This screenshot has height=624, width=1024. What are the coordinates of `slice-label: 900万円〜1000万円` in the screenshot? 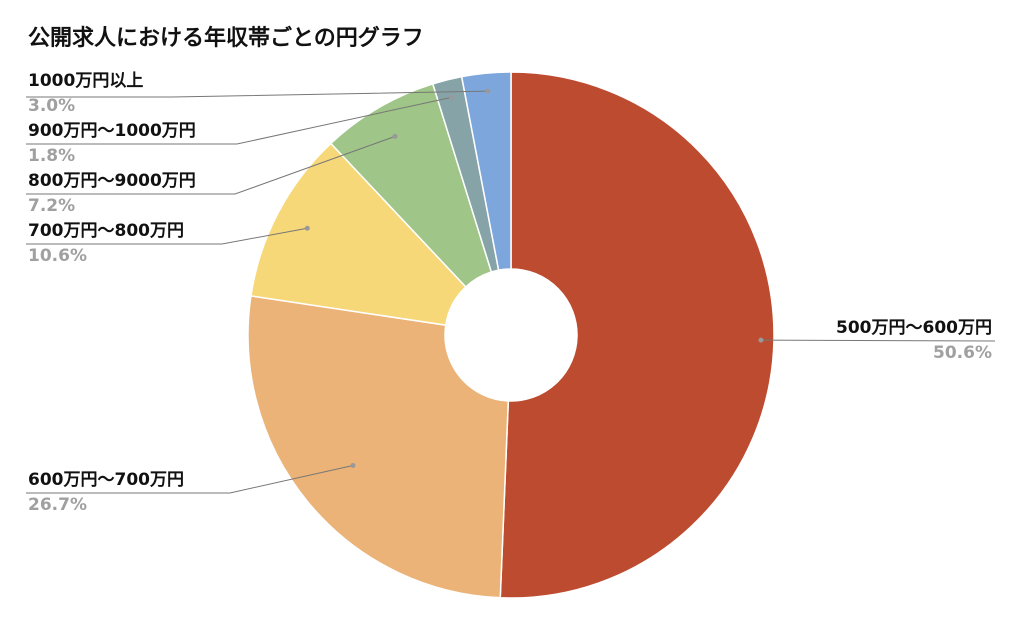 It's located at (112, 131).